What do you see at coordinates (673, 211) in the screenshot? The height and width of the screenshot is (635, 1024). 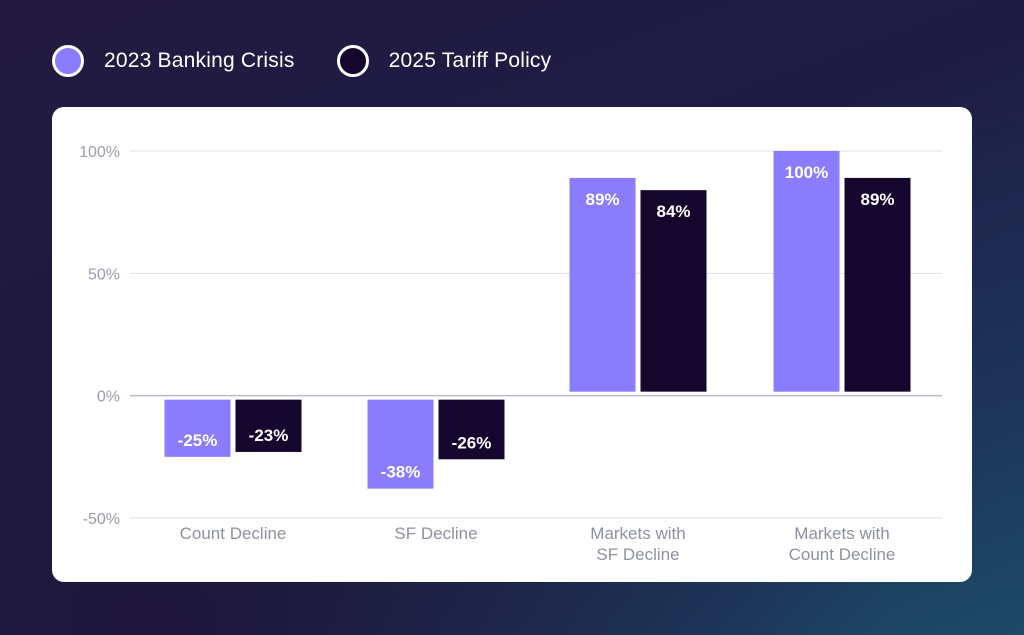 I see `data-label: 84%` at bounding box center [673, 211].